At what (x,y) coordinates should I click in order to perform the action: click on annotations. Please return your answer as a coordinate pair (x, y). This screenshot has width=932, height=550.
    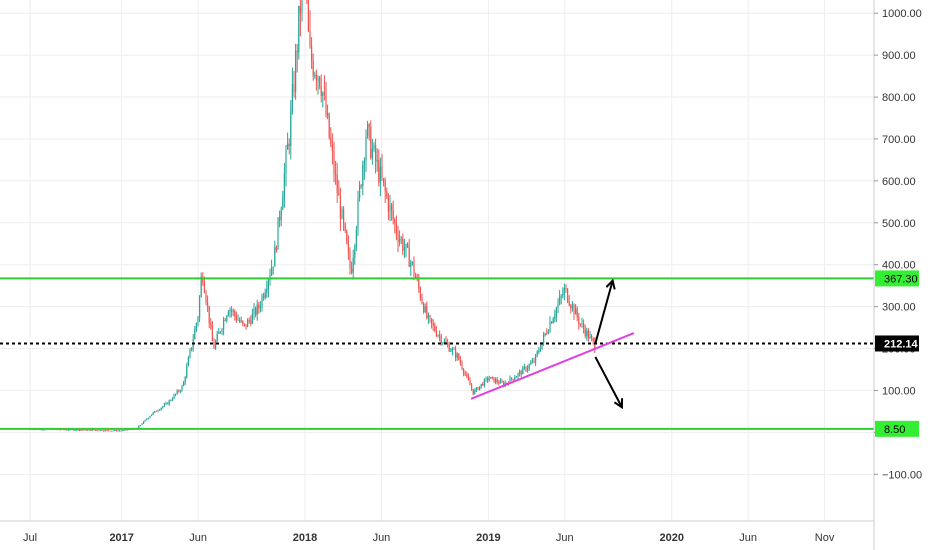
    Looking at the image, I should click on (552, 344).